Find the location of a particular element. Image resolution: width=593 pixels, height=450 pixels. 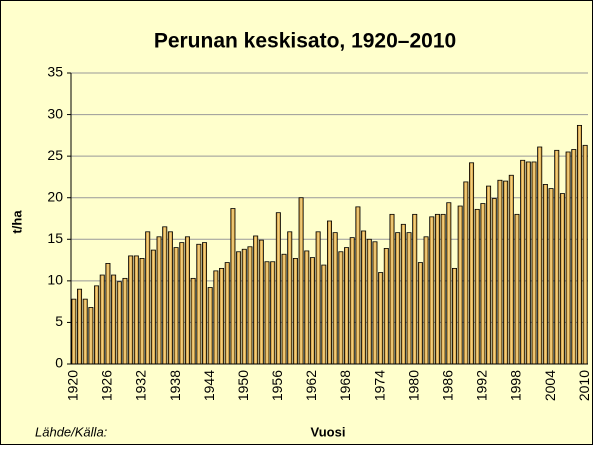

y-tick-label: 0 is located at coordinates (59, 363).